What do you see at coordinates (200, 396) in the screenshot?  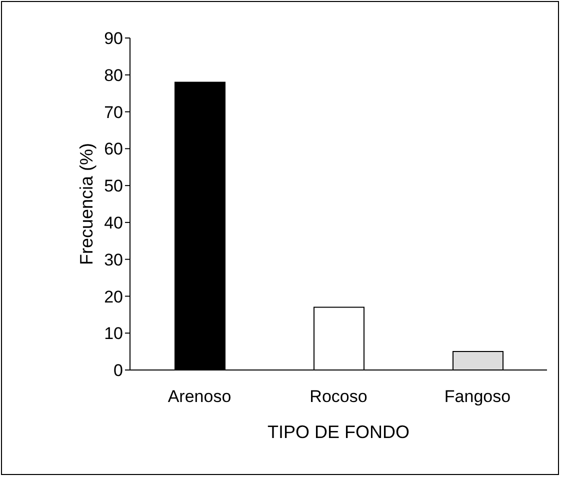 I see `x-tick-label: Arenoso` at bounding box center [200, 396].